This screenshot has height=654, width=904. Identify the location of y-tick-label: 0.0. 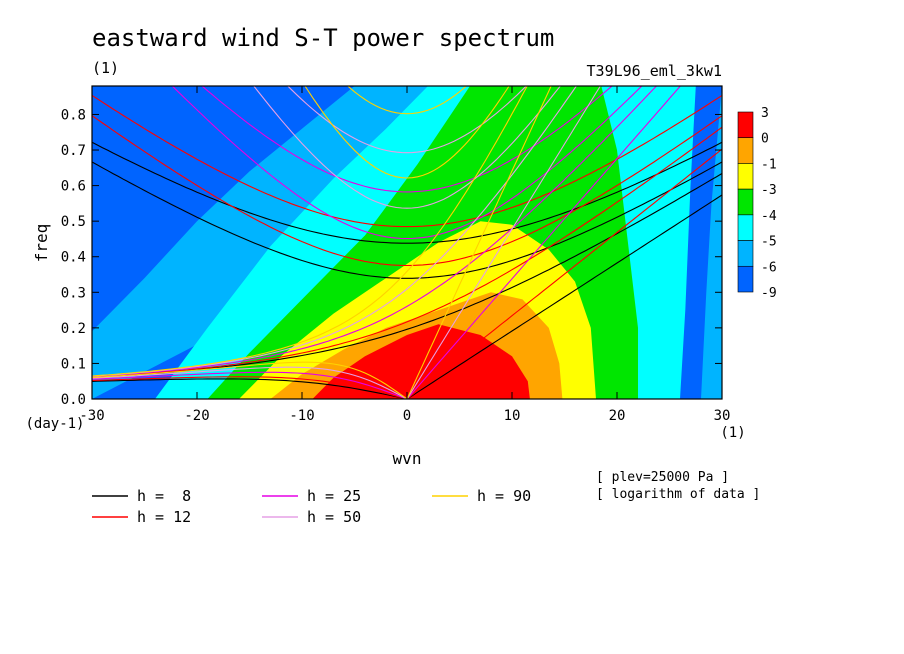
(73, 400).